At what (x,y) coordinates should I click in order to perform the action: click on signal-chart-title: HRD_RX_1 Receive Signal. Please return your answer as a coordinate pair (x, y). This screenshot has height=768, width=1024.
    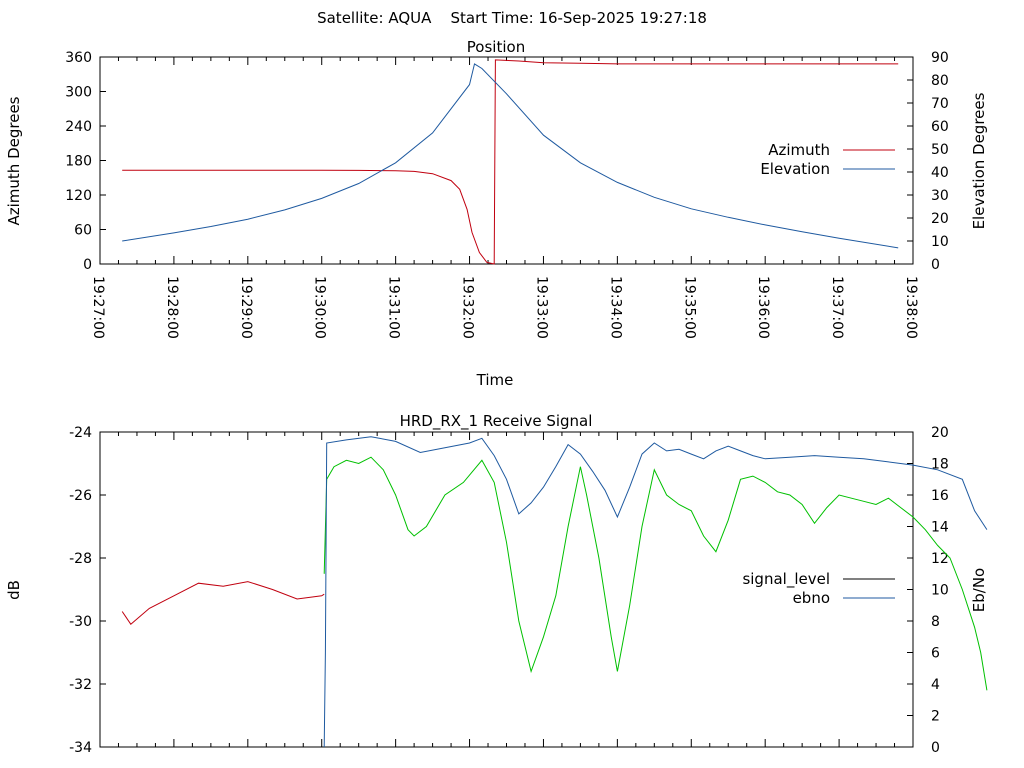
    Looking at the image, I should click on (496, 421).